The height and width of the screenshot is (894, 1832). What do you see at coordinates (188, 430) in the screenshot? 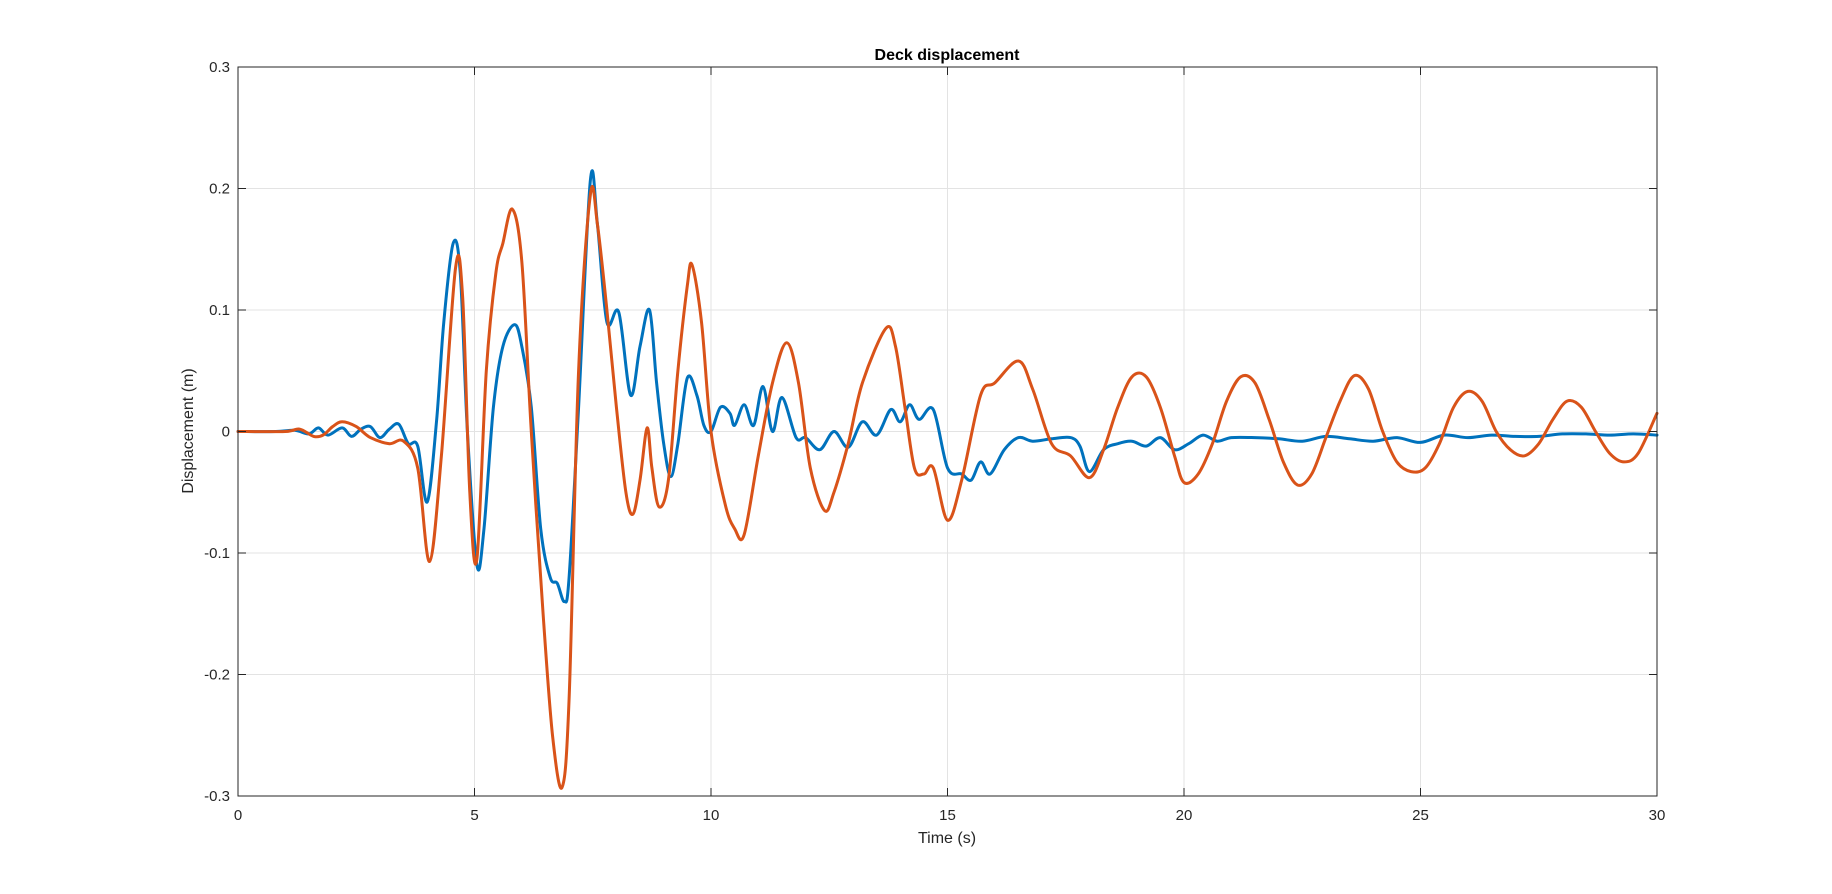
I see `y-axis-label: Displacement (m)` at bounding box center [188, 430].